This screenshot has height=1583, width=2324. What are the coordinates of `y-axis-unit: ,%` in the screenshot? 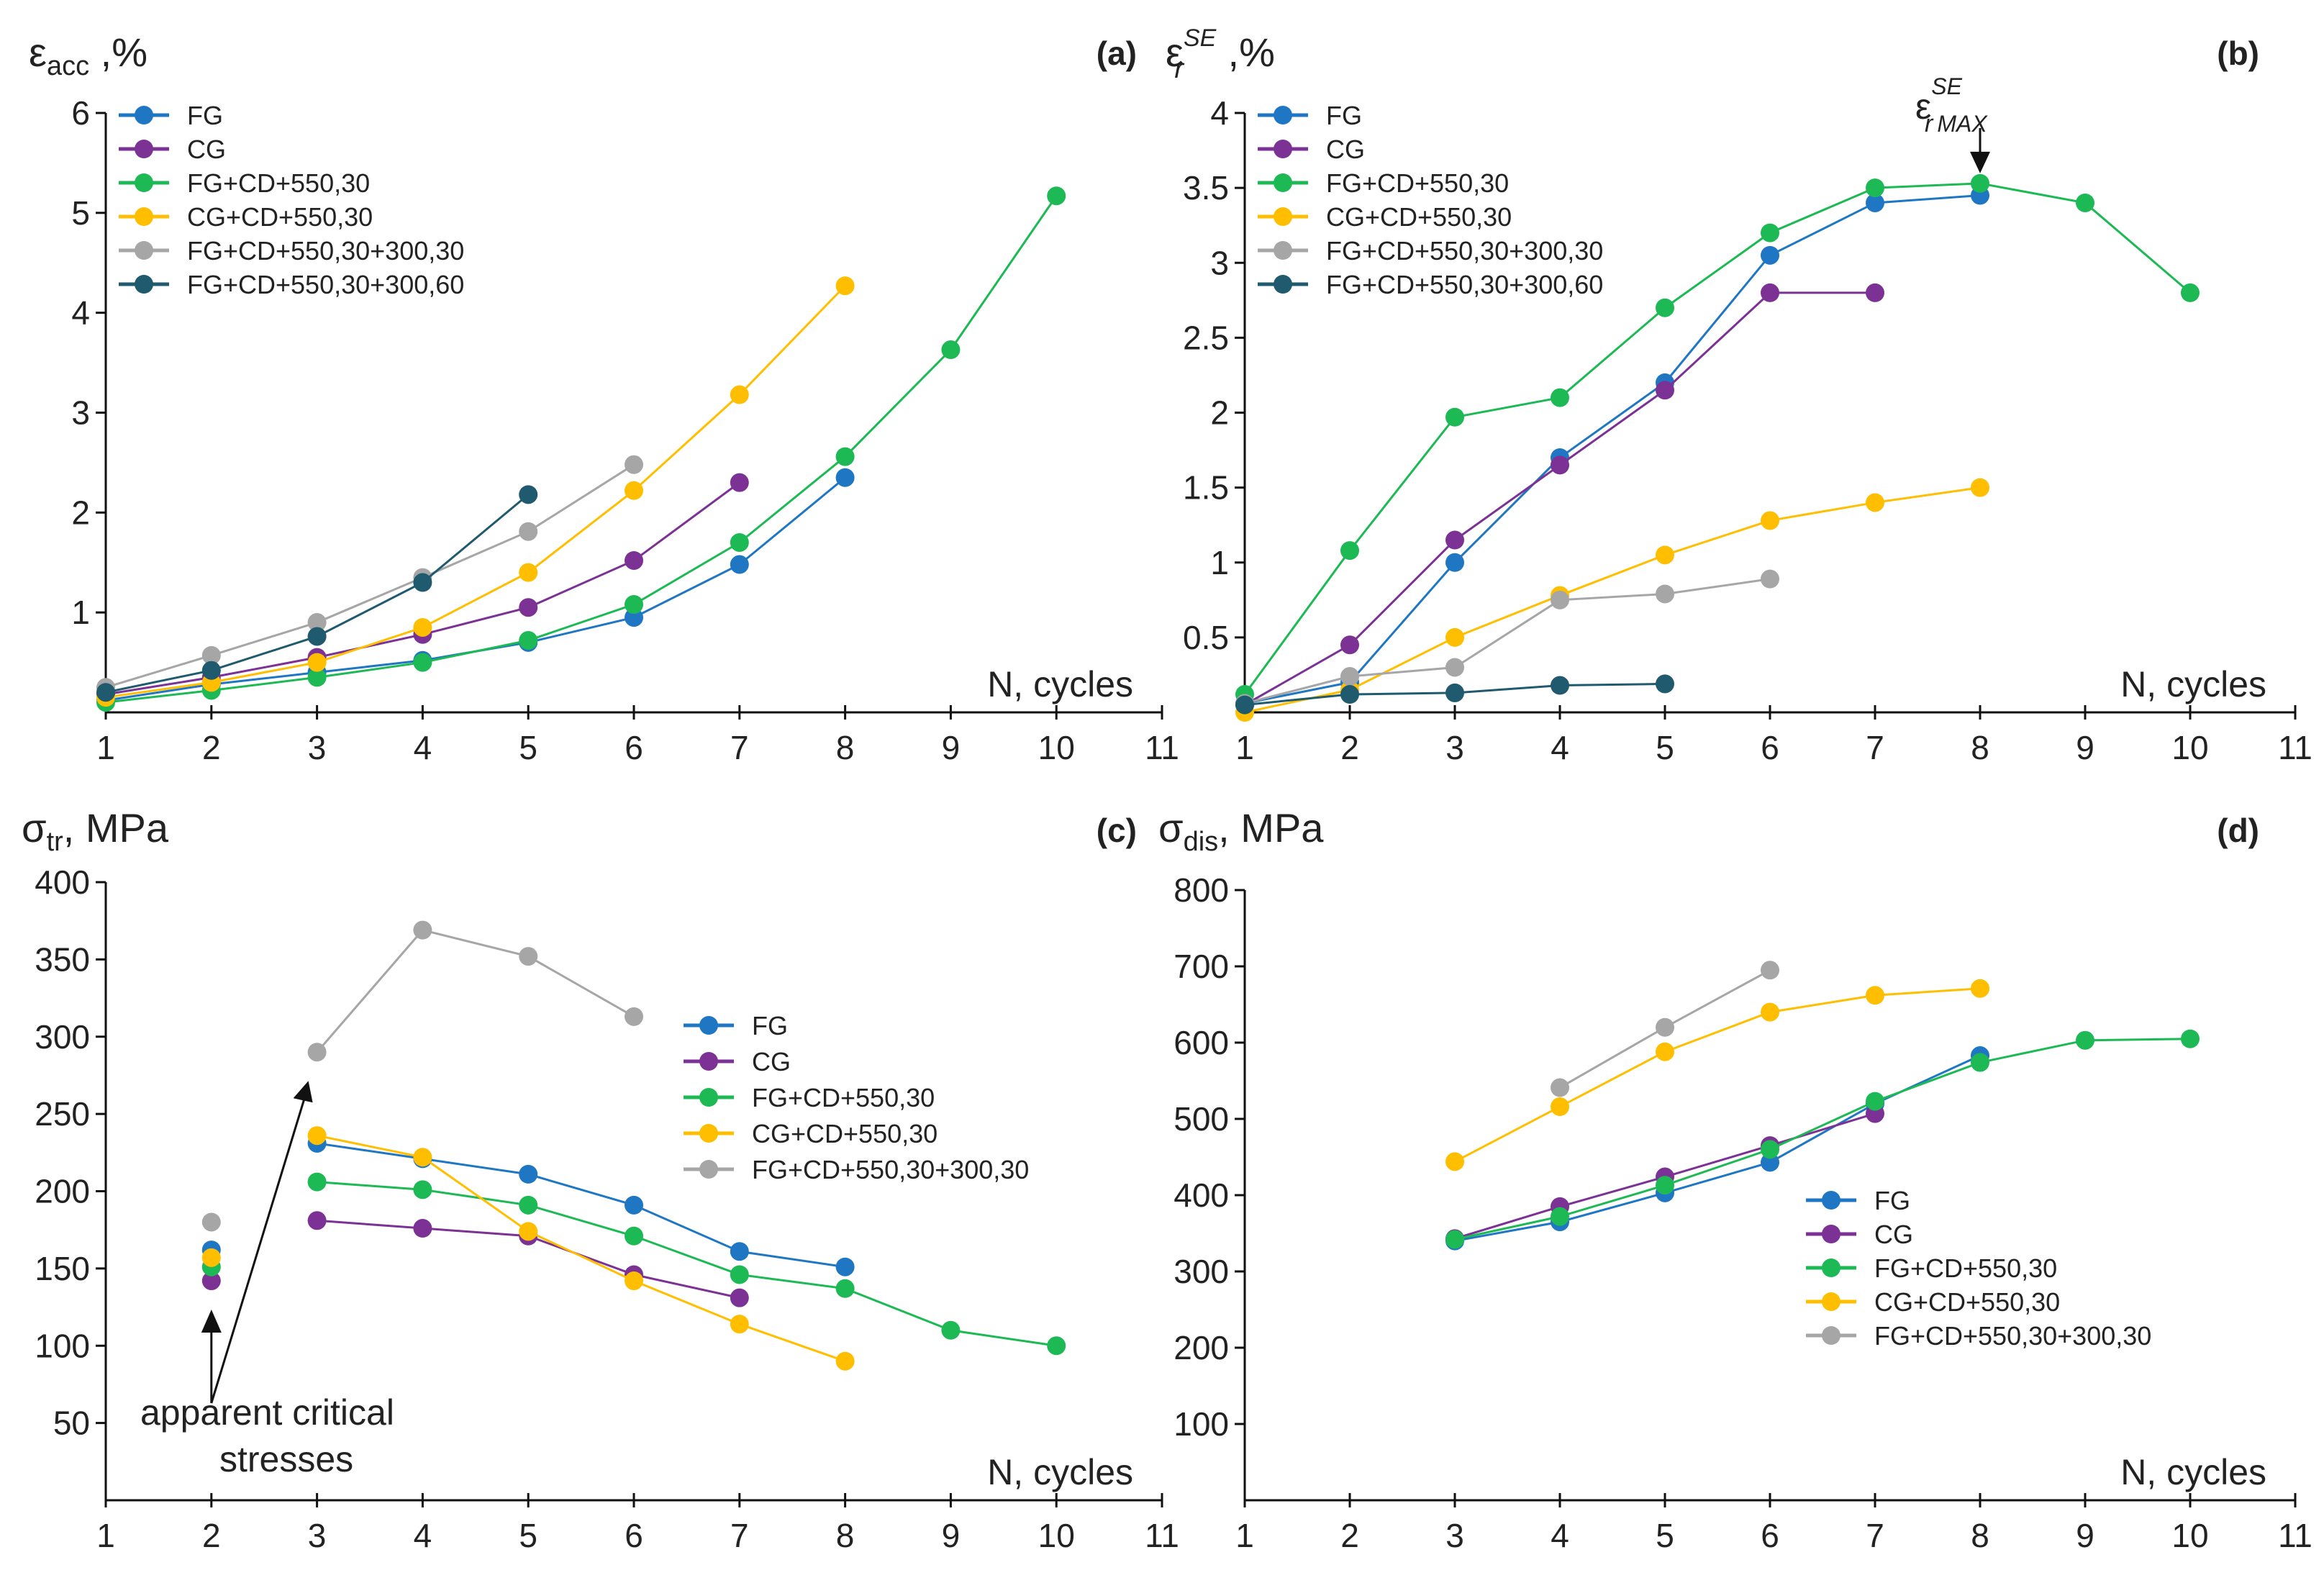 It's located at (1246, 53).